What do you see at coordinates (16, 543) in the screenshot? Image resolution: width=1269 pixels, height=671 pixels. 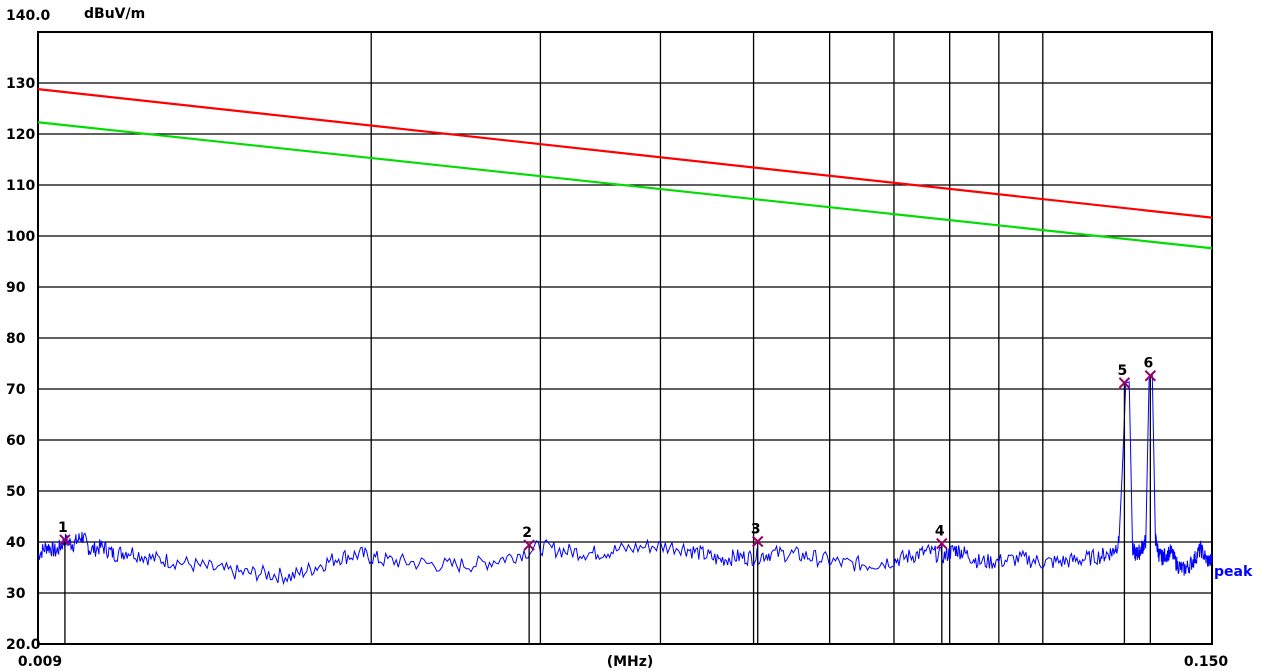 I see `y-tick-label: 40` at bounding box center [16, 543].